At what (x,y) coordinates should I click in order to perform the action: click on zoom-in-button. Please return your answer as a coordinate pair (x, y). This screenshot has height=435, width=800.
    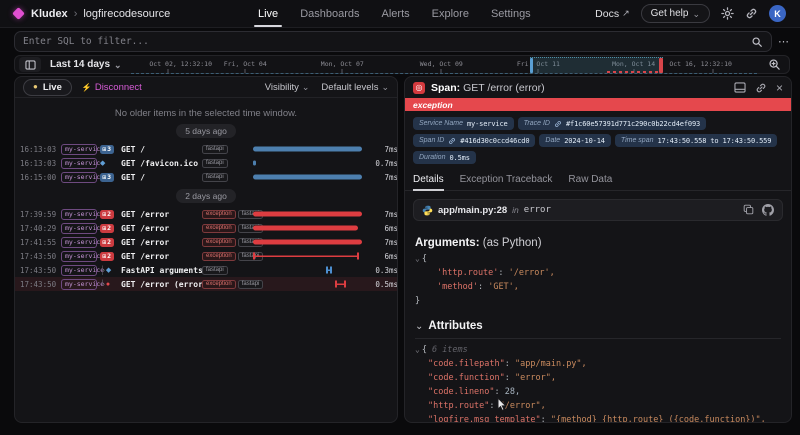
    Looking at the image, I should click on (774, 64).